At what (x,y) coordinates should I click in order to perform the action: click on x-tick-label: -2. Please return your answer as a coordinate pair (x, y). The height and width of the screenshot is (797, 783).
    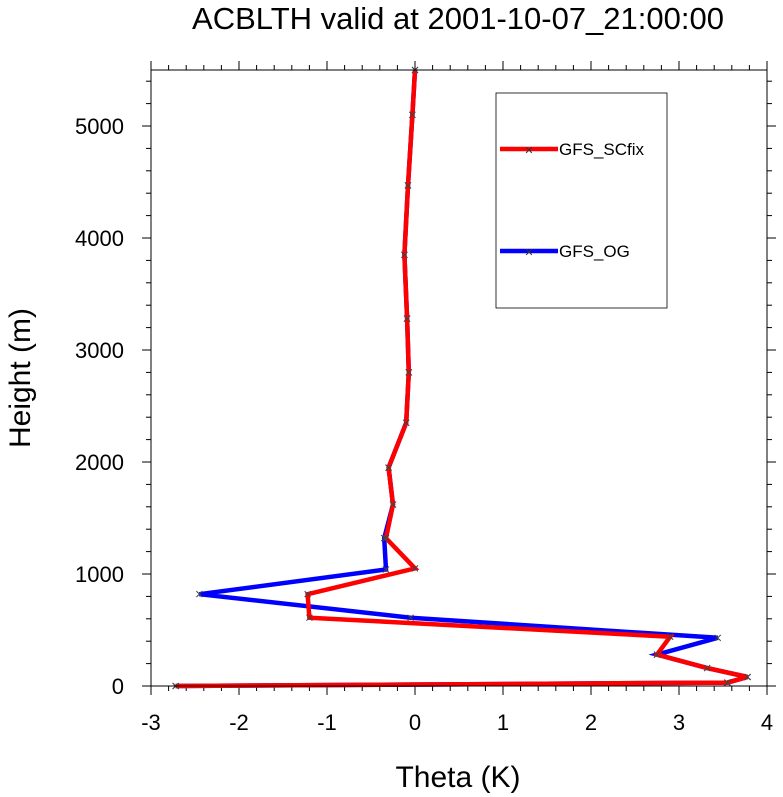
    Looking at the image, I should click on (239, 722).